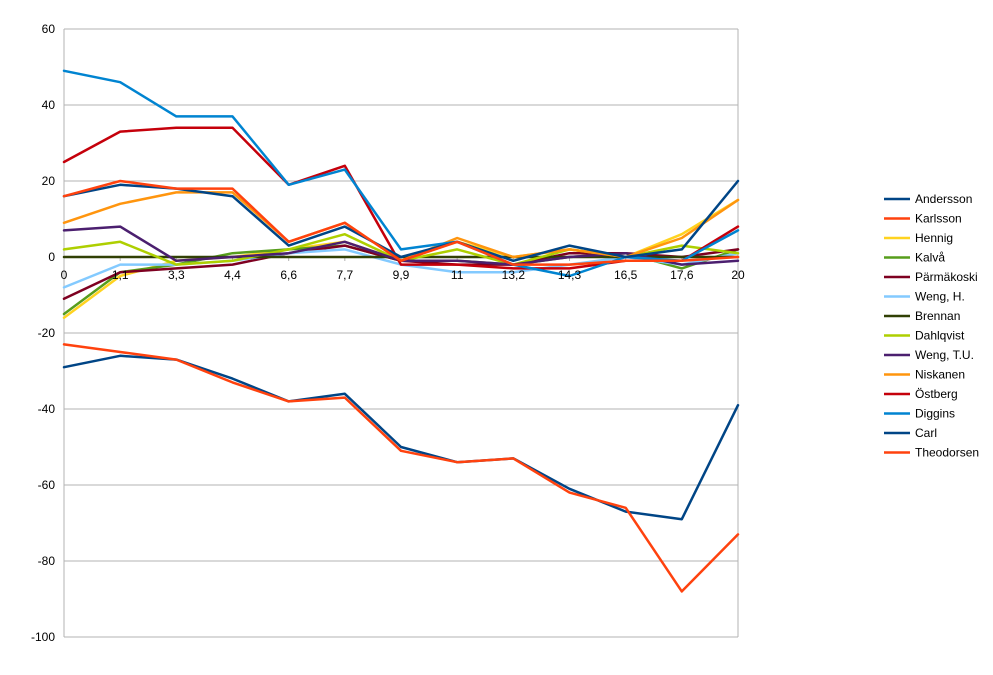 This screenshot has width=993, height=675. I want to click on legend-label: Östberg, so click(936, 394).